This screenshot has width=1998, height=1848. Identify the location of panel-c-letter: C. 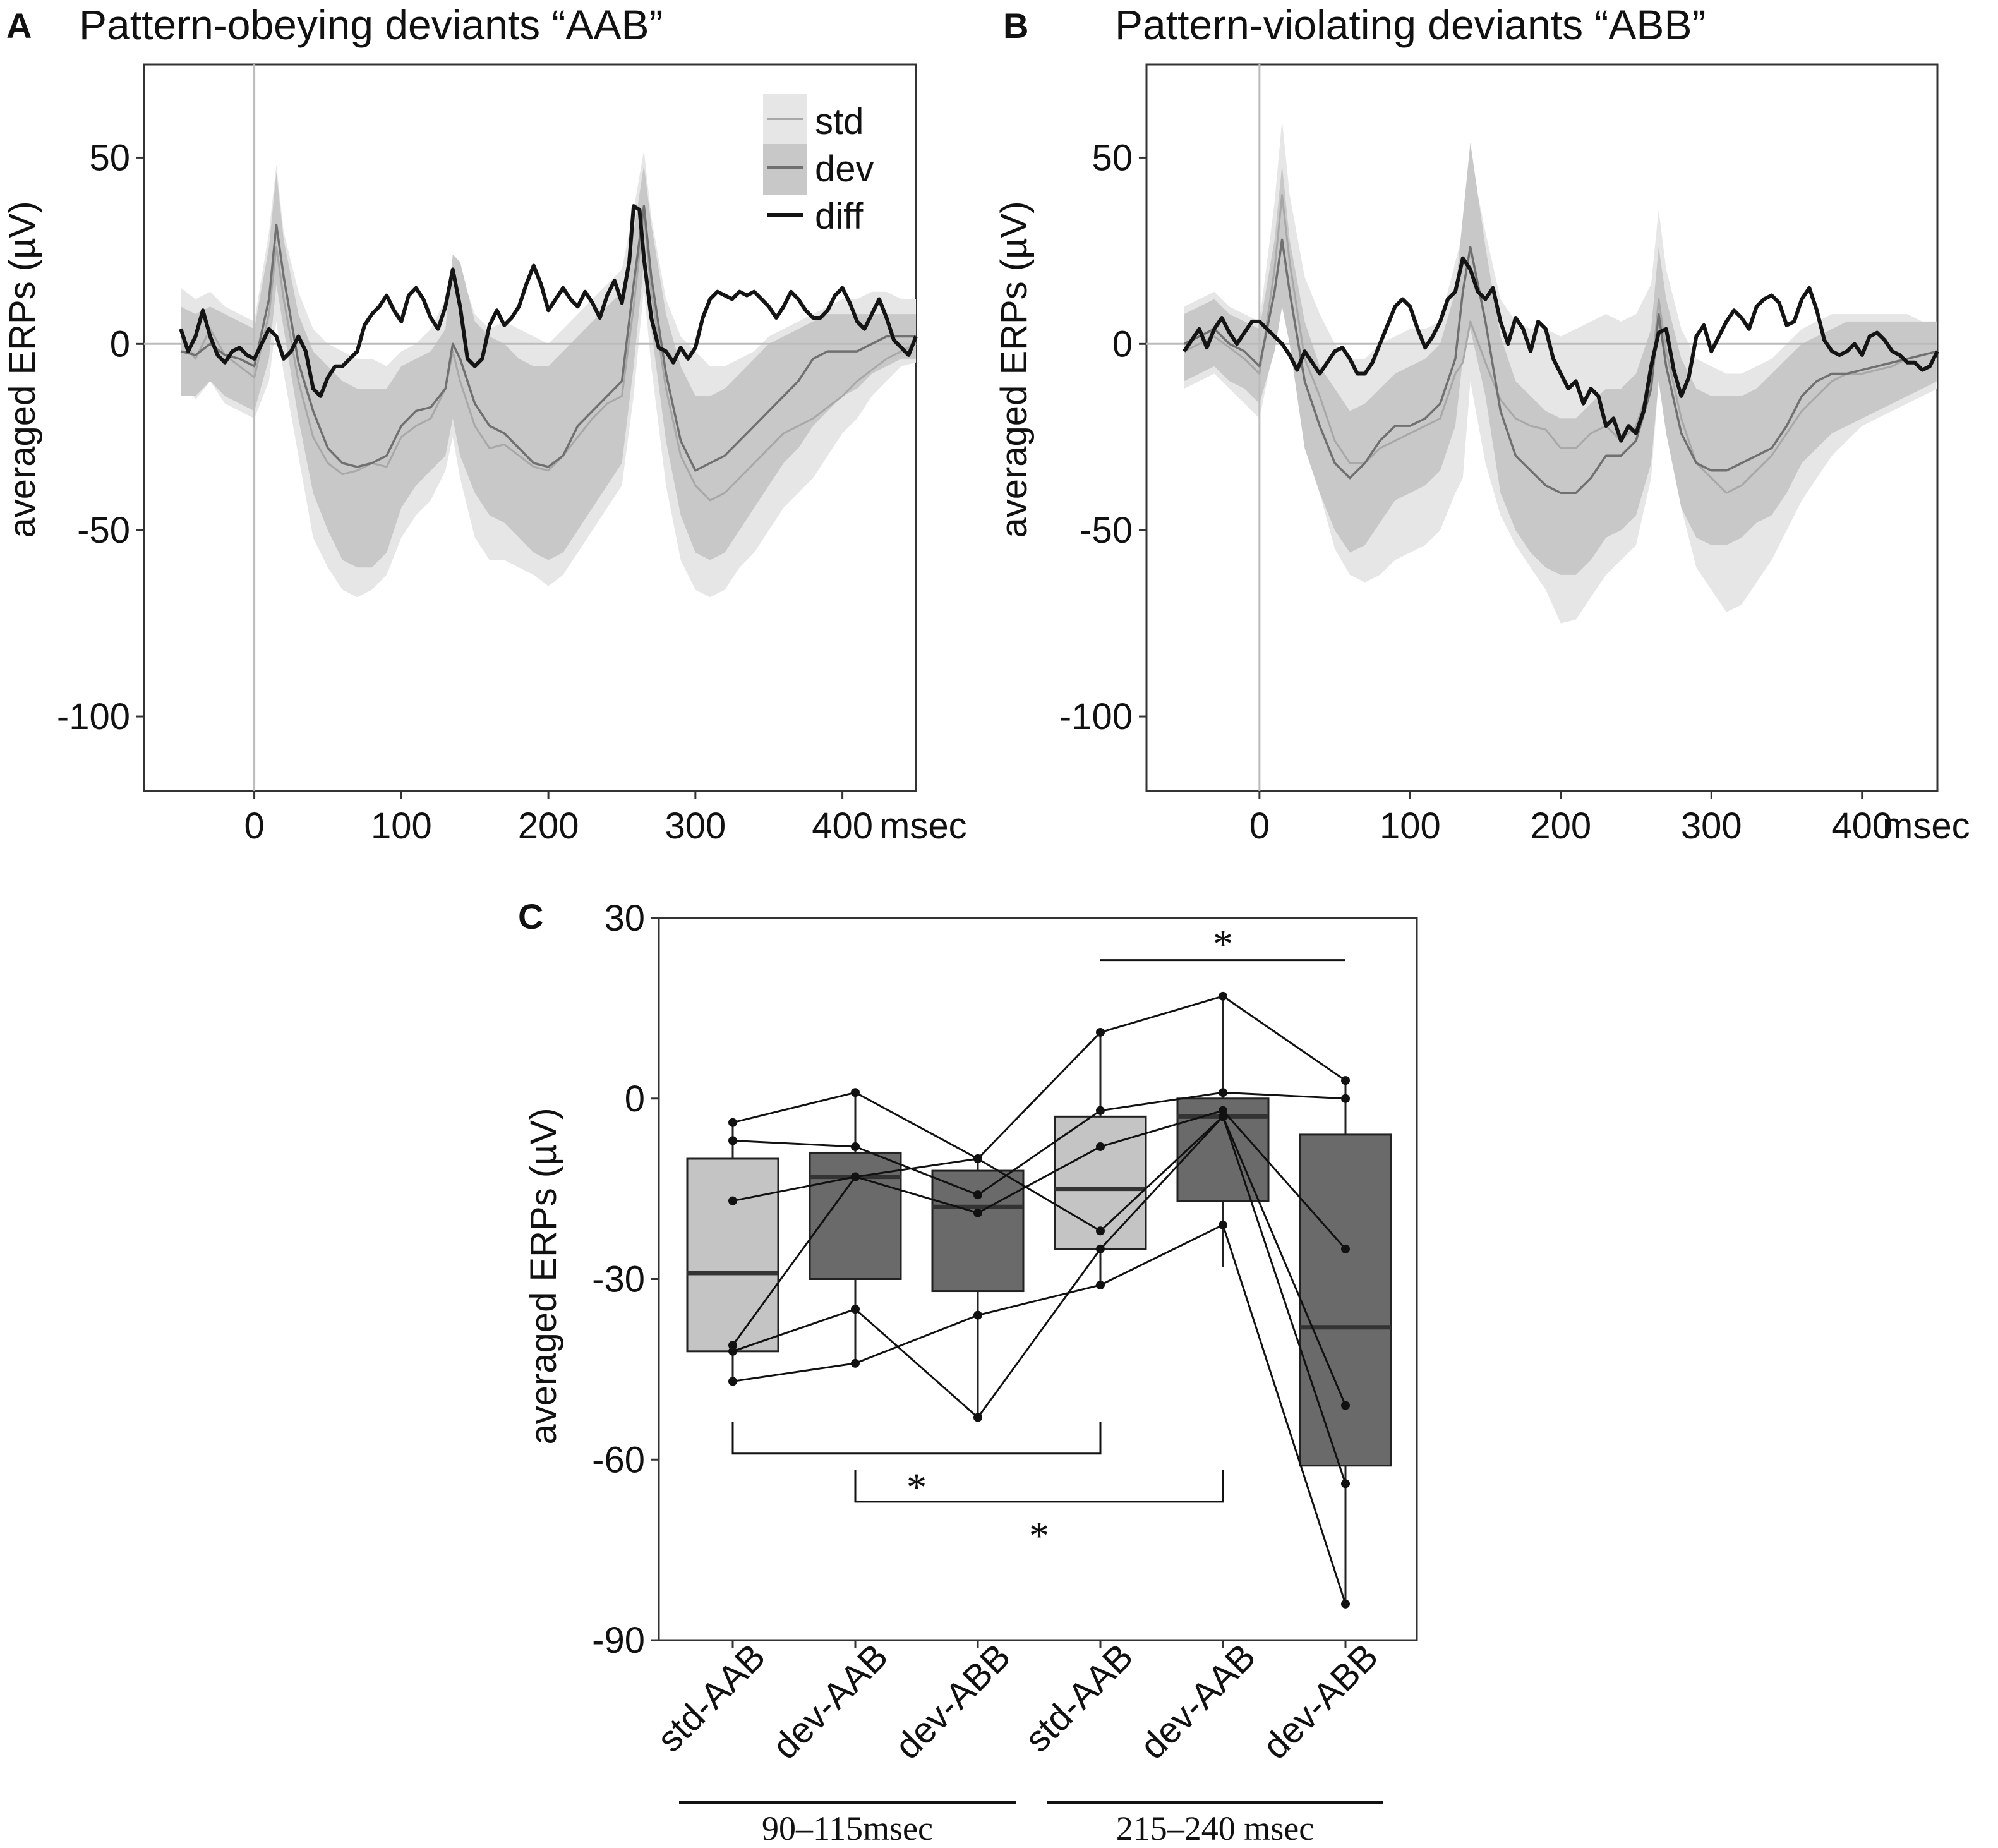
(530, 917).